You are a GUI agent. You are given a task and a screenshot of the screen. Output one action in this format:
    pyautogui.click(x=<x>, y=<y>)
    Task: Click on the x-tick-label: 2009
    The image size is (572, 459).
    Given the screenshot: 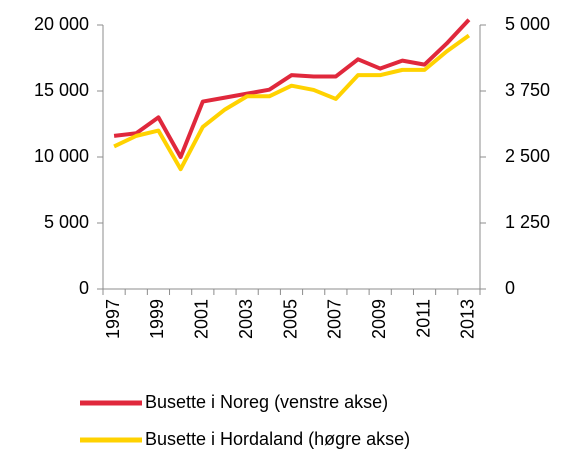 What is the action you would take?
    pyautogui.click(x=379, y=319)
    